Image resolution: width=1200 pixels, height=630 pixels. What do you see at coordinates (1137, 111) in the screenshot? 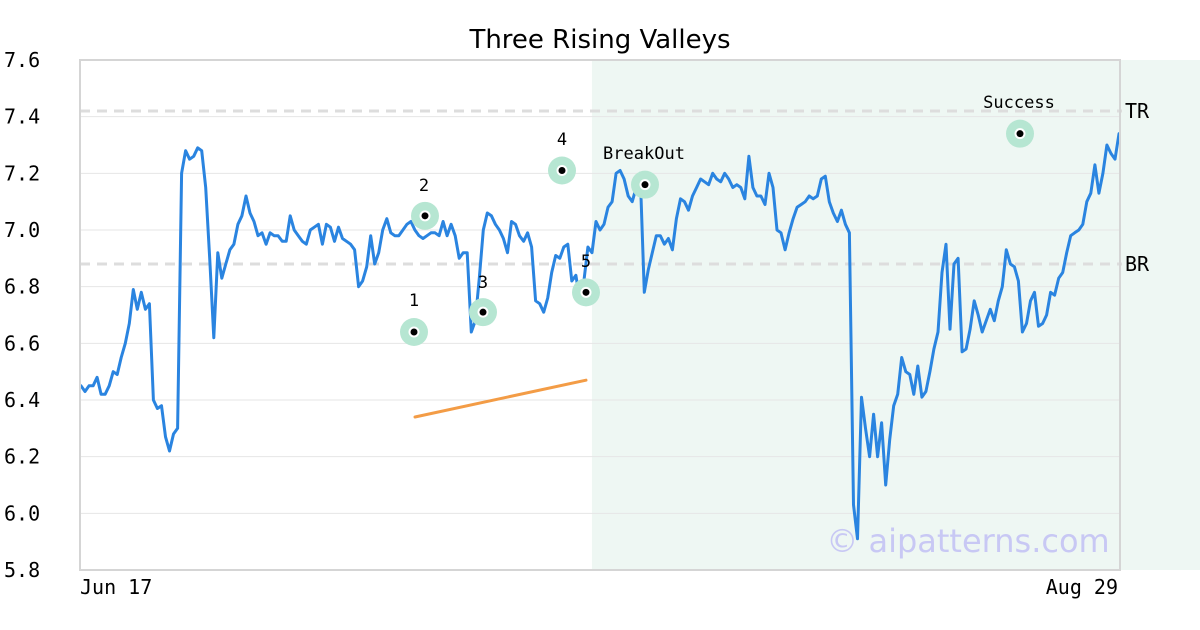
I see `level-label-tr: TR` at bounding box center [1137, 111].